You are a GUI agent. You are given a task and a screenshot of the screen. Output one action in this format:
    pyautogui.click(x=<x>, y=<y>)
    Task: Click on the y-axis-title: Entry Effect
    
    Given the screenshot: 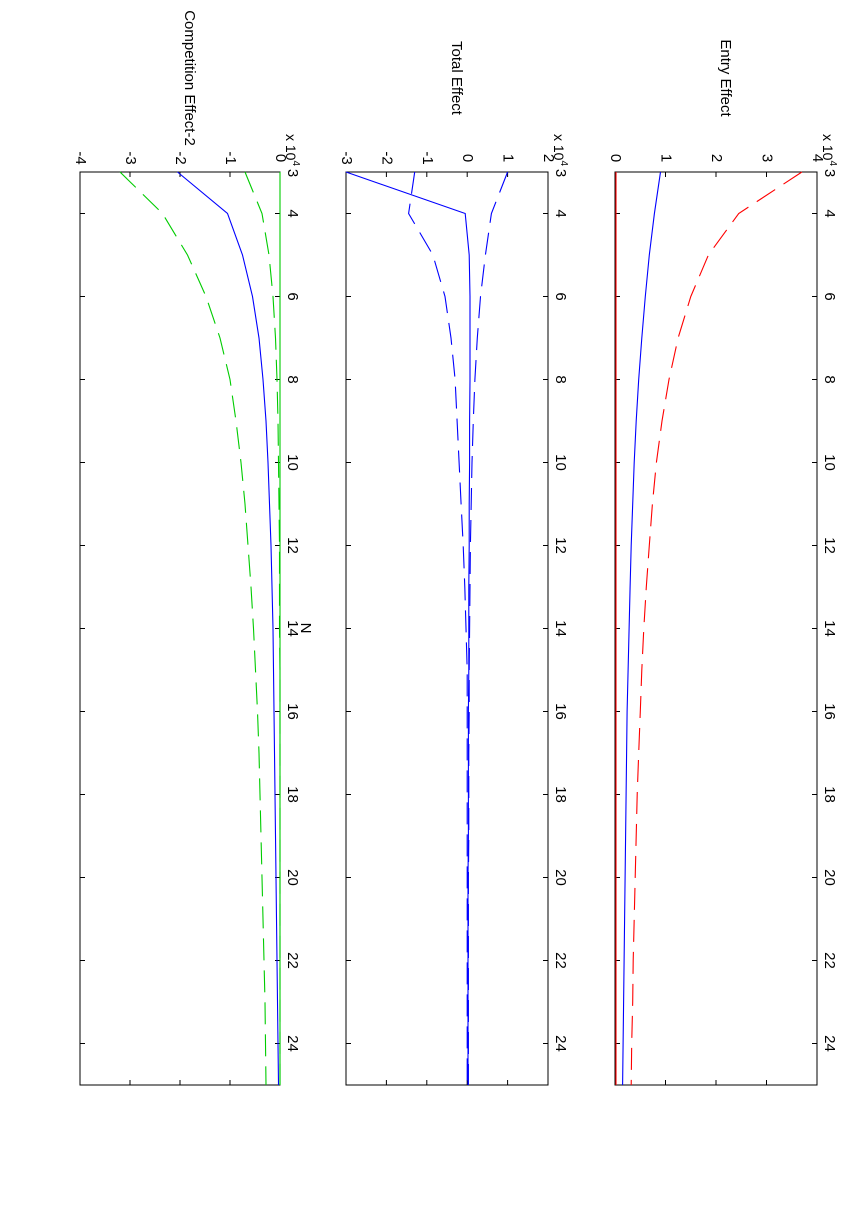 What is the action you would take?
    pyautogui.click(x=725, y=78)
    